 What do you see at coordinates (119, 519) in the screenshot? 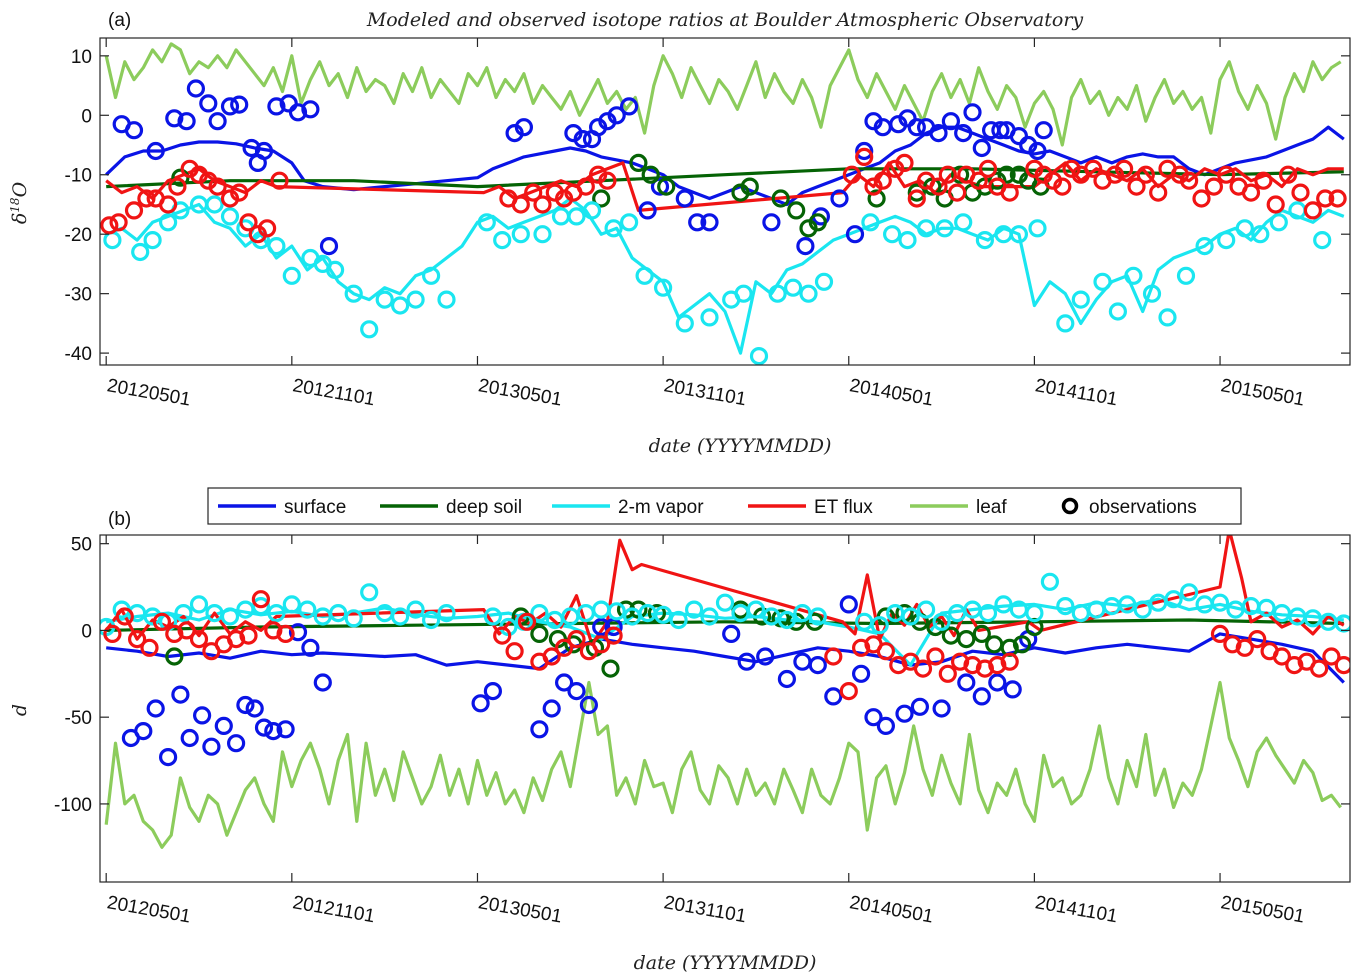
I see `panel-b-tag: (b)` at bounding box center [119, 519].